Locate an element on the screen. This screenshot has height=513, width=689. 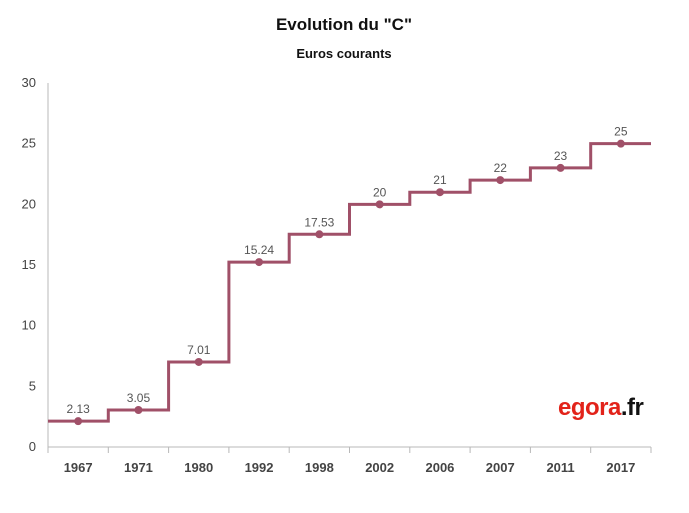
data-label: 3.05 is located at coordinates (139, 398).